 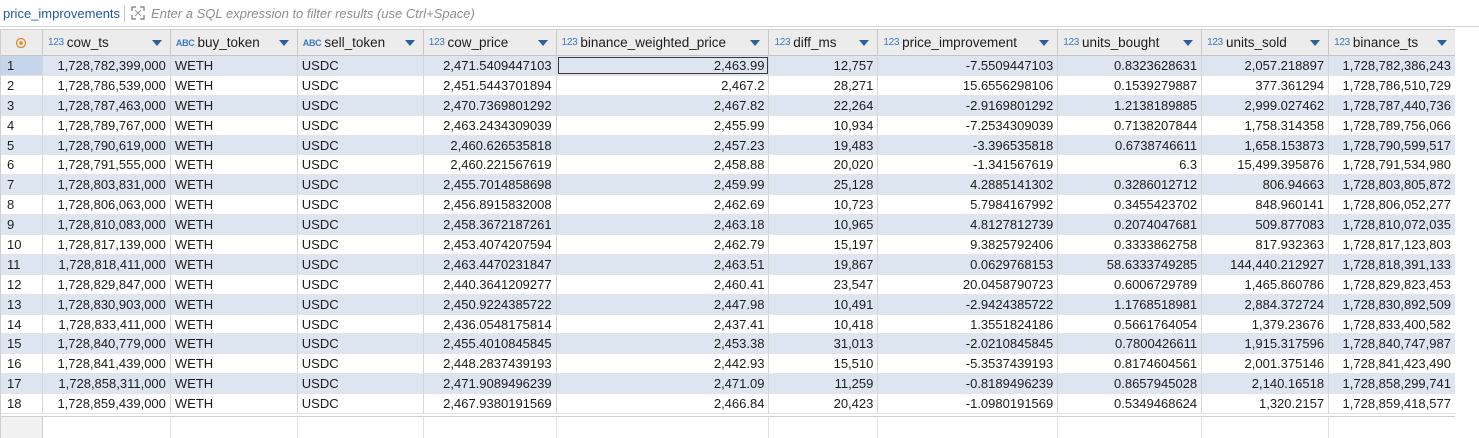 I want to click on cell-units_sold: 848.960141, so click(x=1266, y=205).